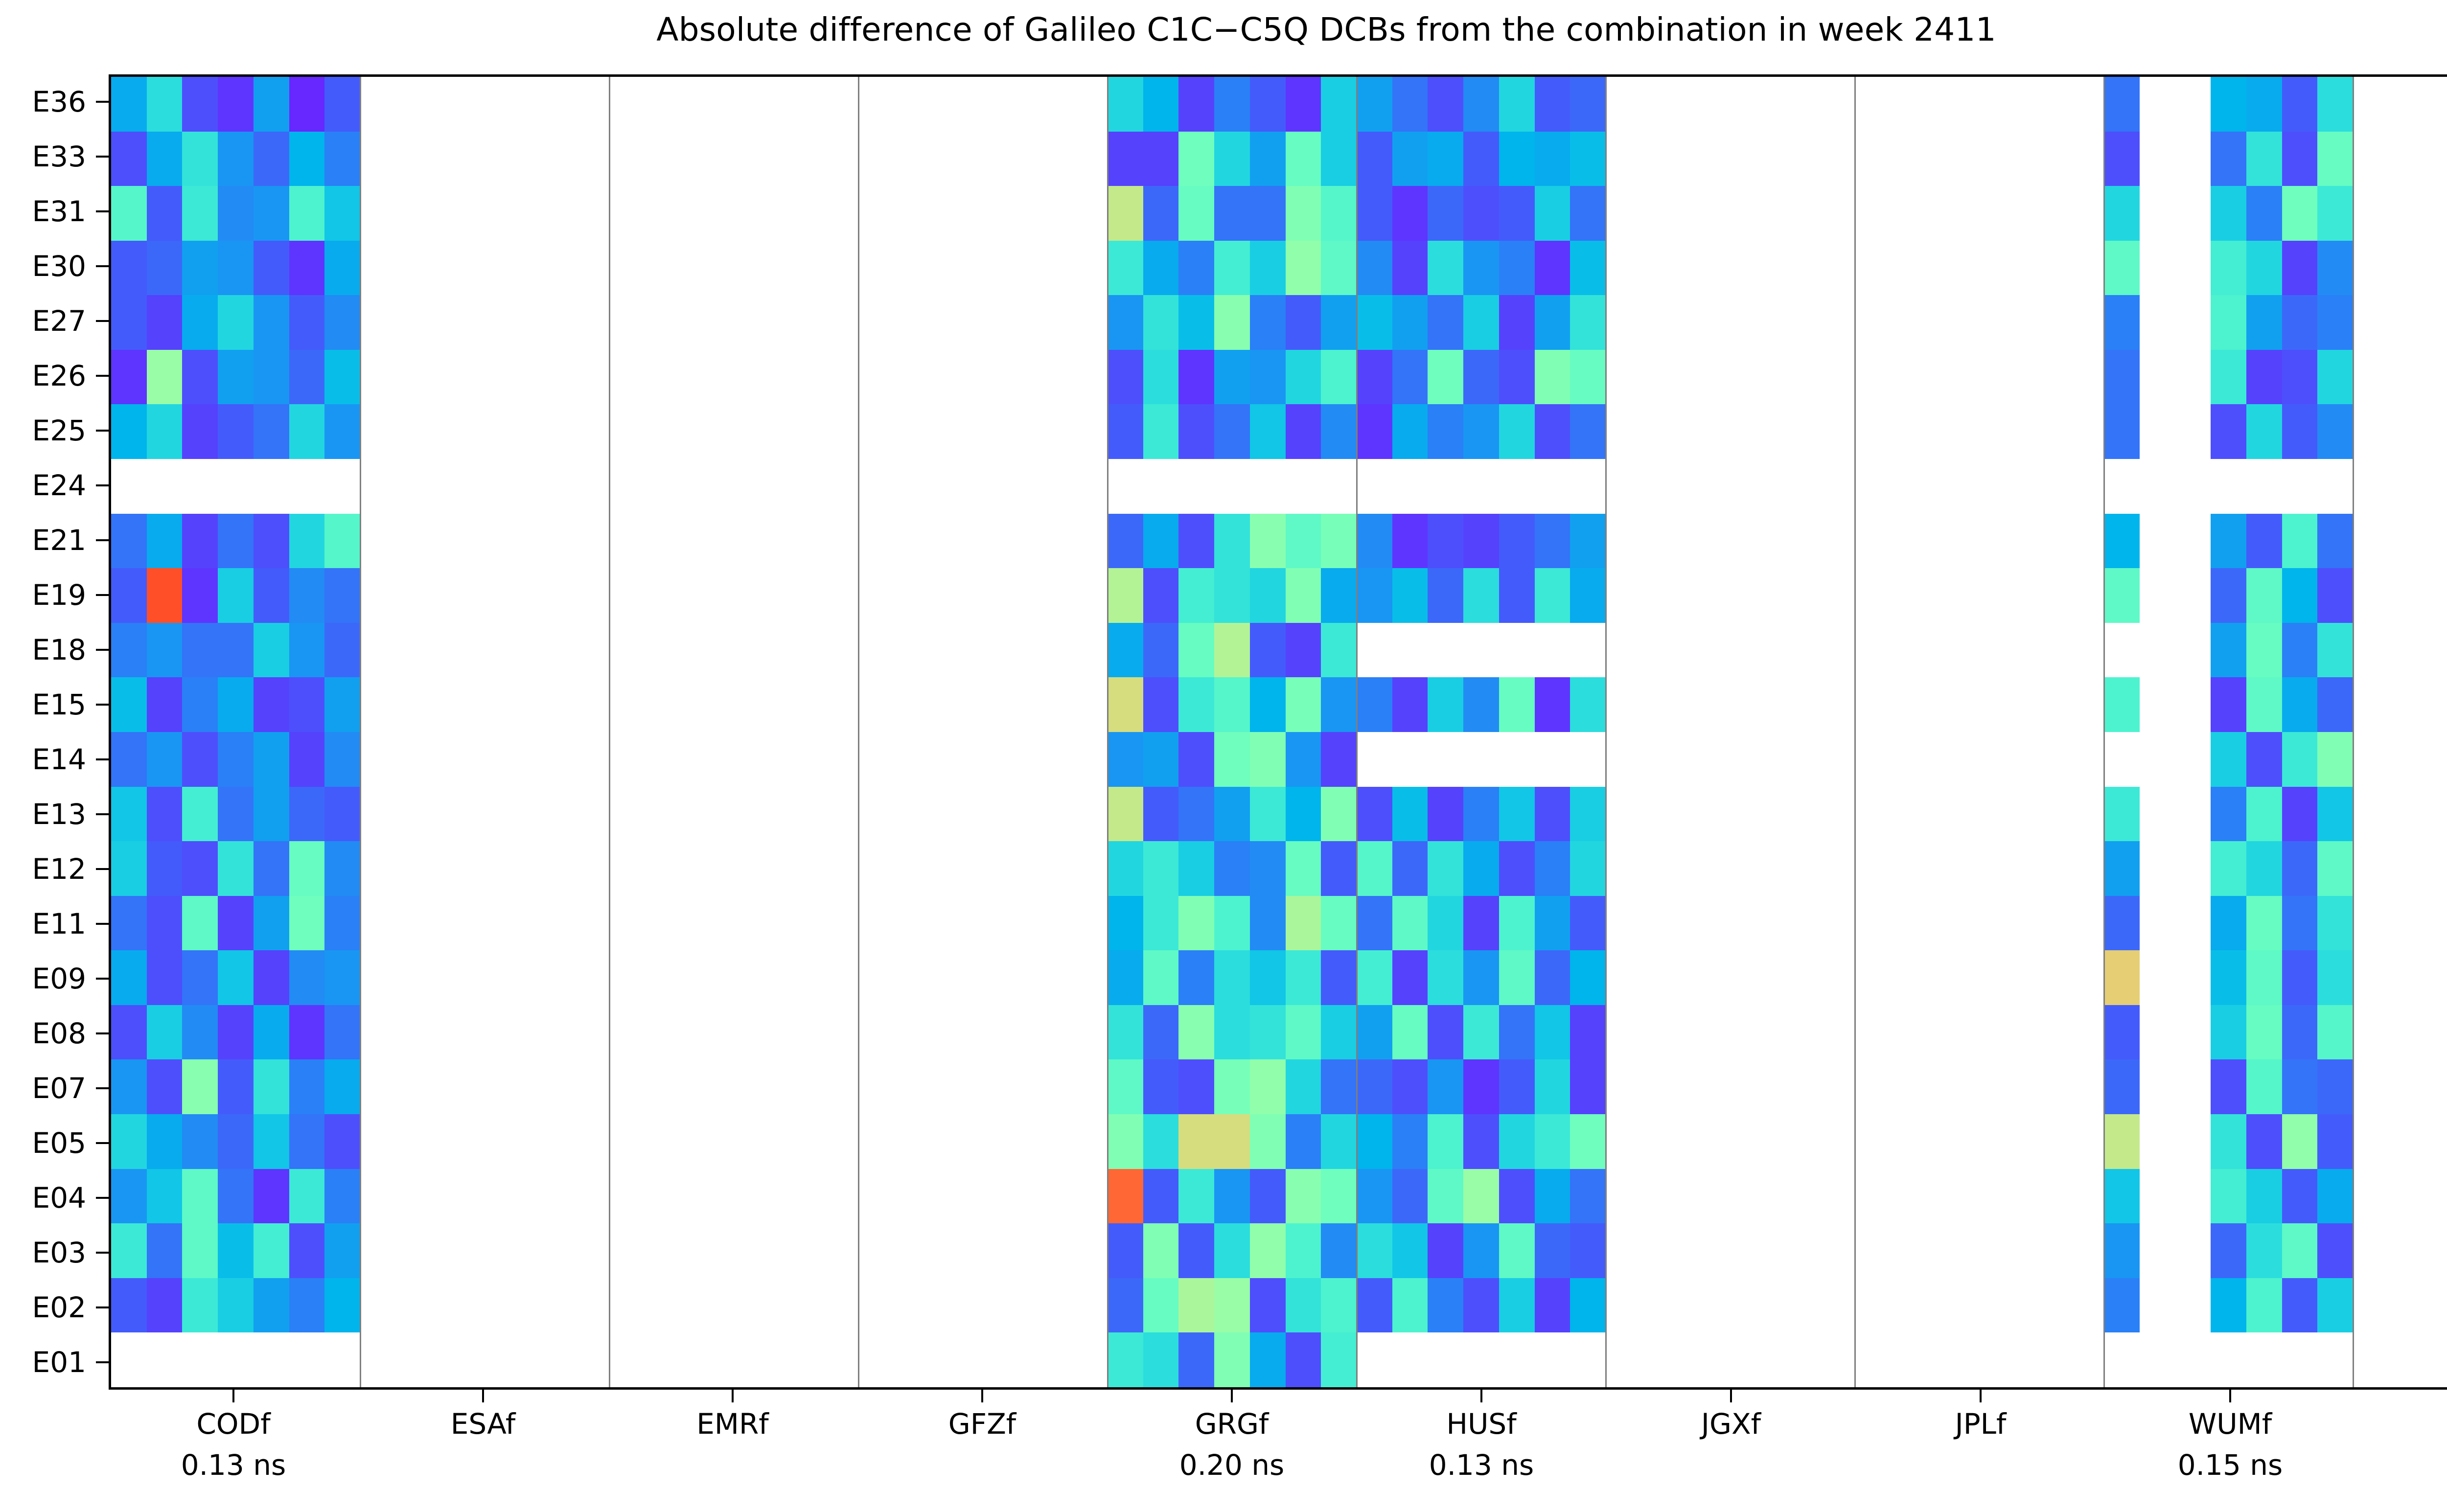  What do you see at coordinates (1481, 732) in the screenshot?
I see `heatmap-block-husf` at bounding box center [1481, 732].